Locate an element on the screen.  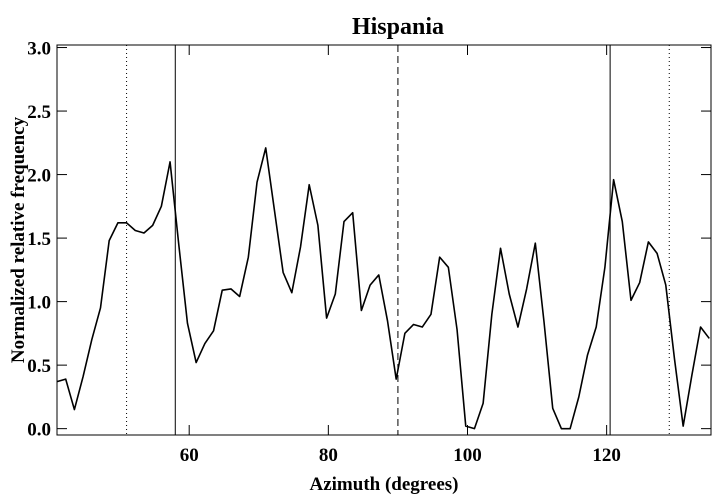
y-tick-label: 2.5 is located at coordinates (39, 112).